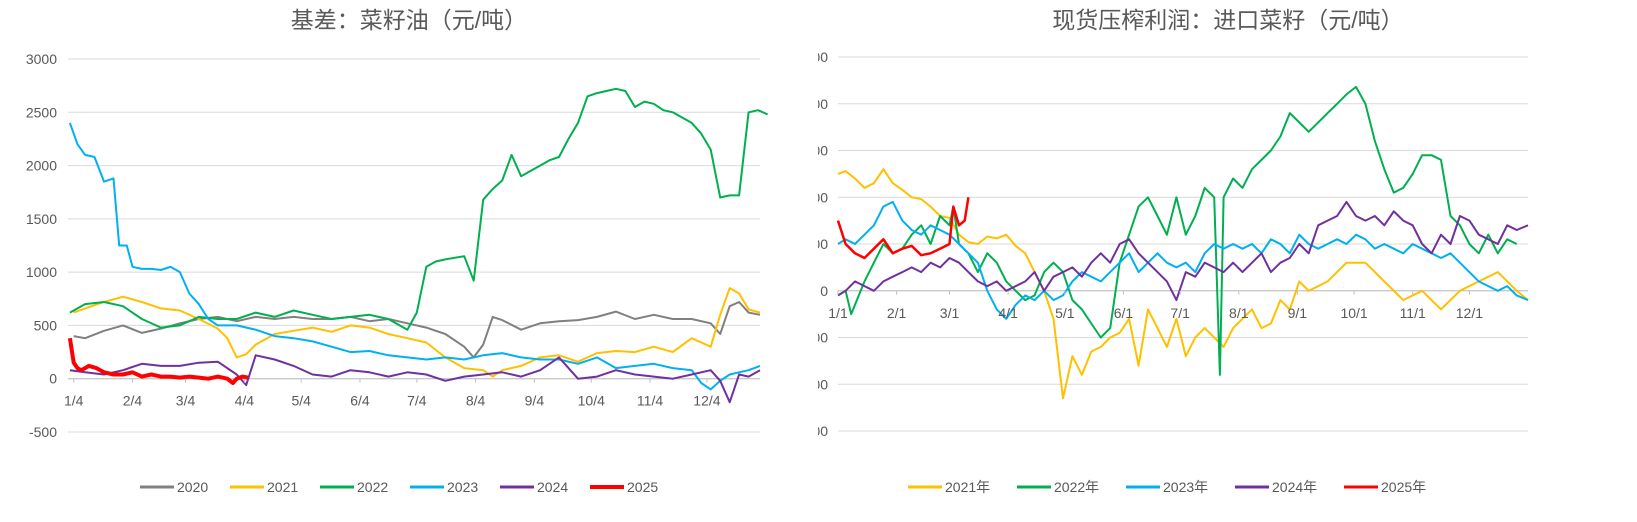  Describe the element at coordinates (476, 401) in the screenshot. I see `x-tick-label: 8/4` at that location.